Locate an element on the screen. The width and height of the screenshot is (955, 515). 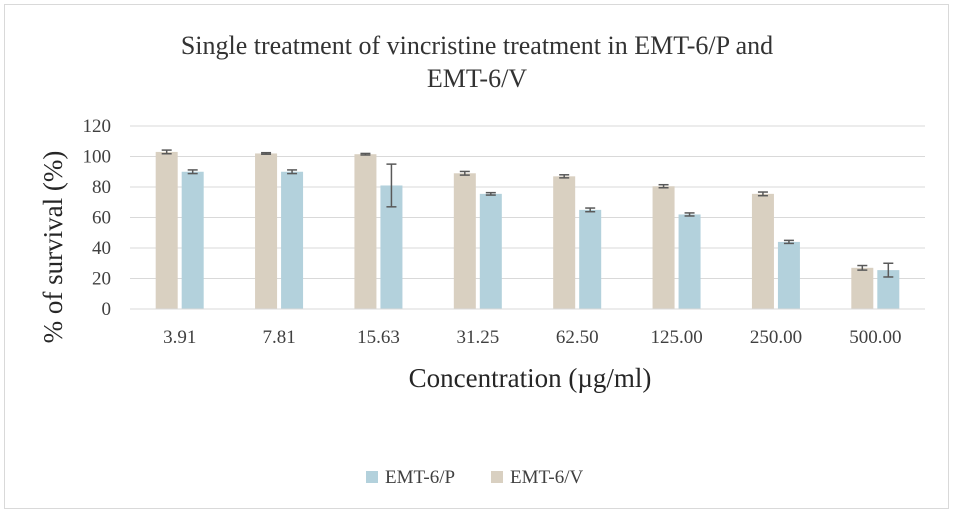
y-axis-ticks: 0 20 40 60 80 100 120 is located at coordinates (97, 218).